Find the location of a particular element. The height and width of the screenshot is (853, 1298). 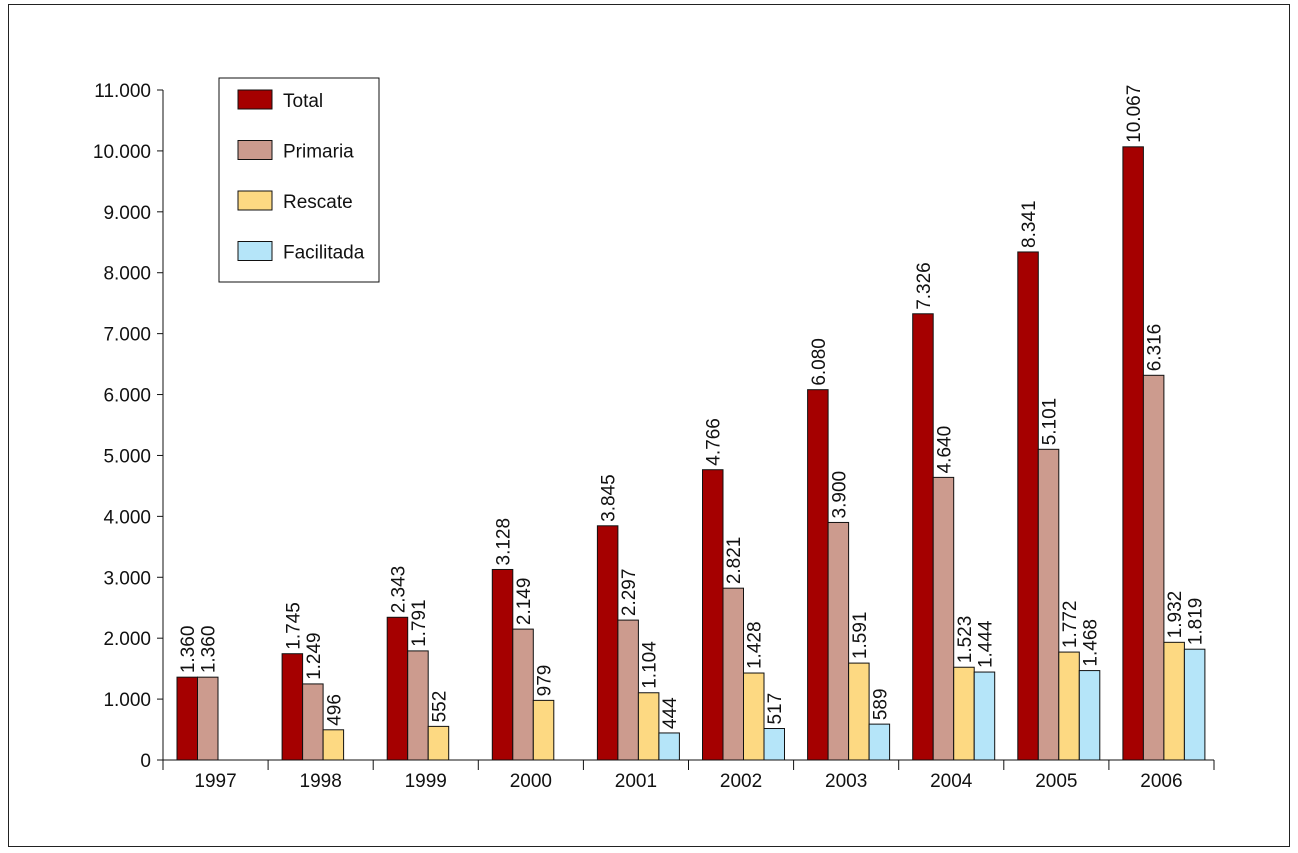

data-label: 3.128 is located at coordinates (504, 542).